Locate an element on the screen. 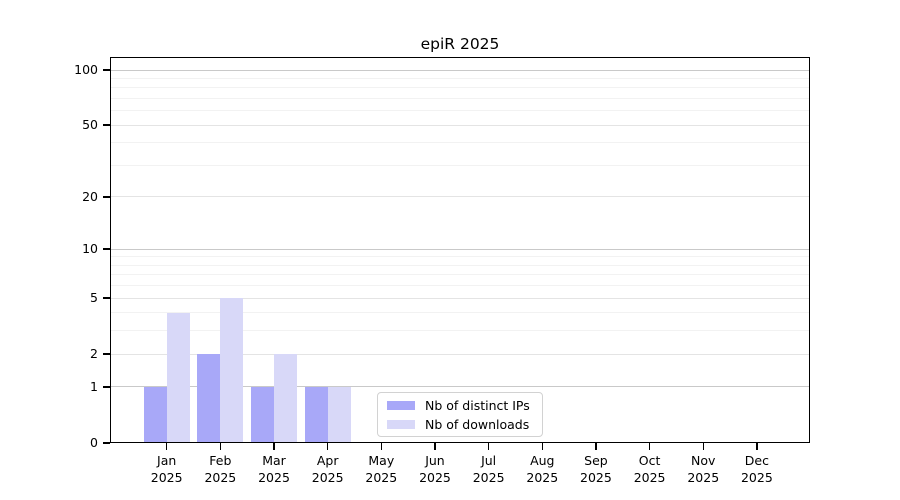  legend-swatch-distinct-ips is located at coordinates (401, 405).